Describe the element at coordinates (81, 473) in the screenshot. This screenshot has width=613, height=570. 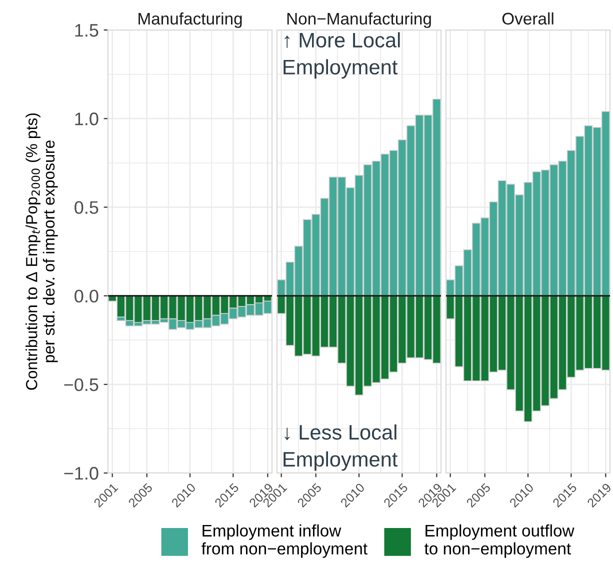
I see `y-tick-label: −1.0` at that location.